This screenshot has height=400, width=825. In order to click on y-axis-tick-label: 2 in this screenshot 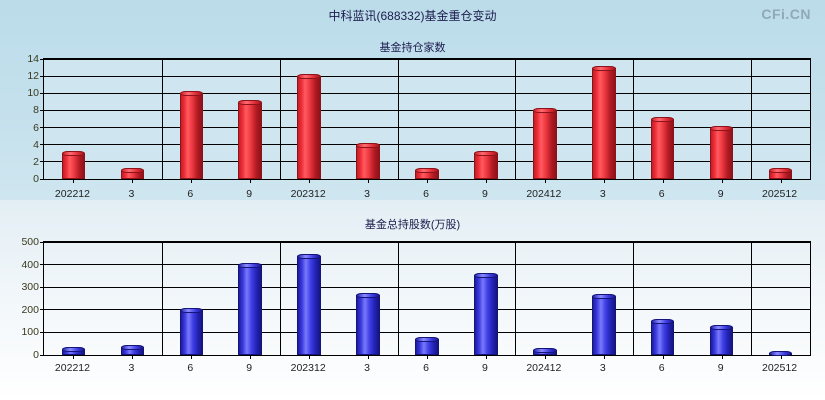, I will do `click(36, 161)`.